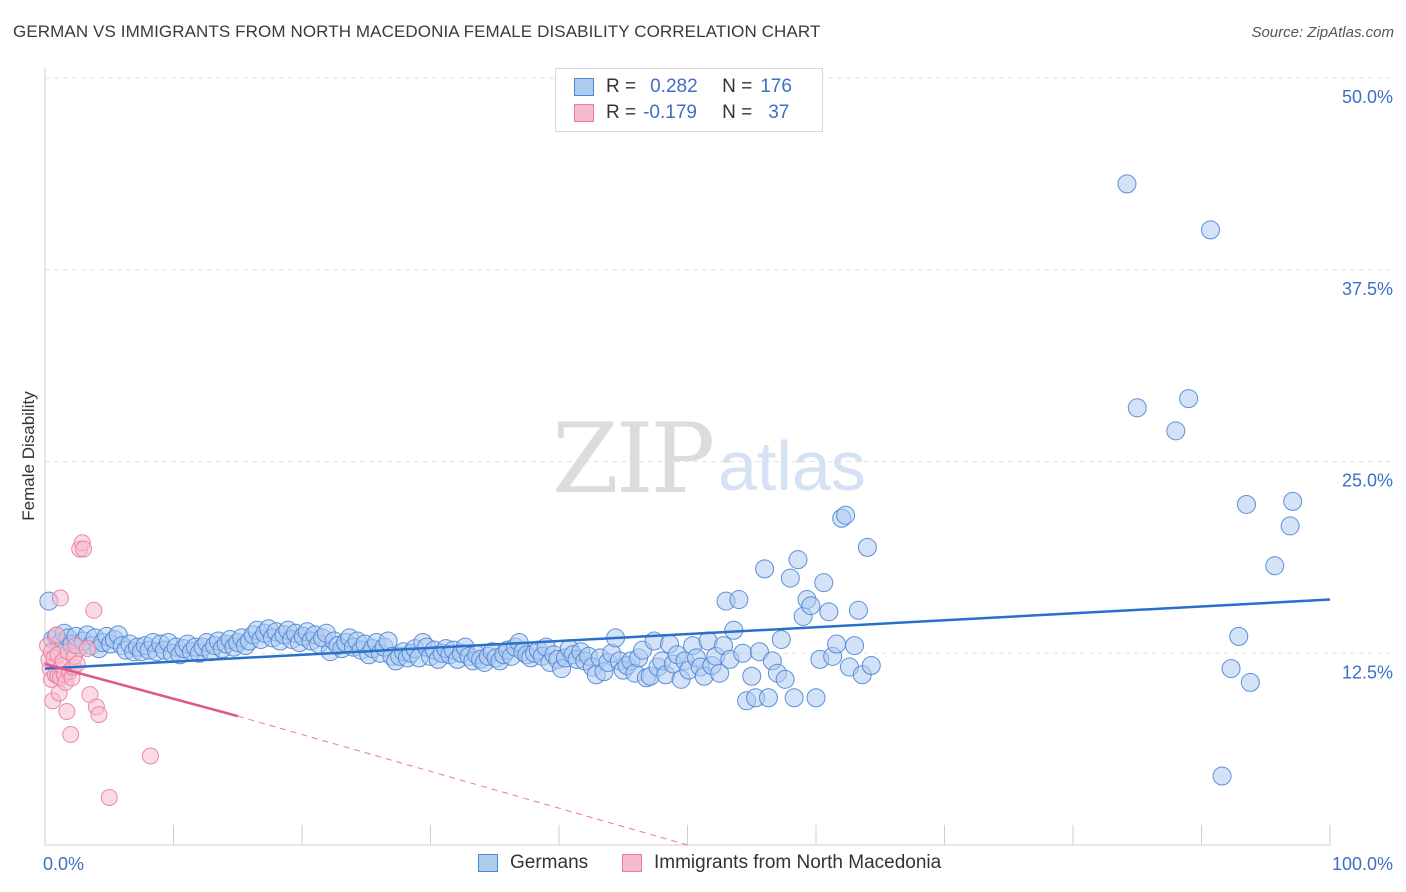 This screenshot has width=1406, height=892. What do you see at coordinates (670, 112) in the screenshot?
I see `r-value: -0.179` at bounding box center [670, 112].